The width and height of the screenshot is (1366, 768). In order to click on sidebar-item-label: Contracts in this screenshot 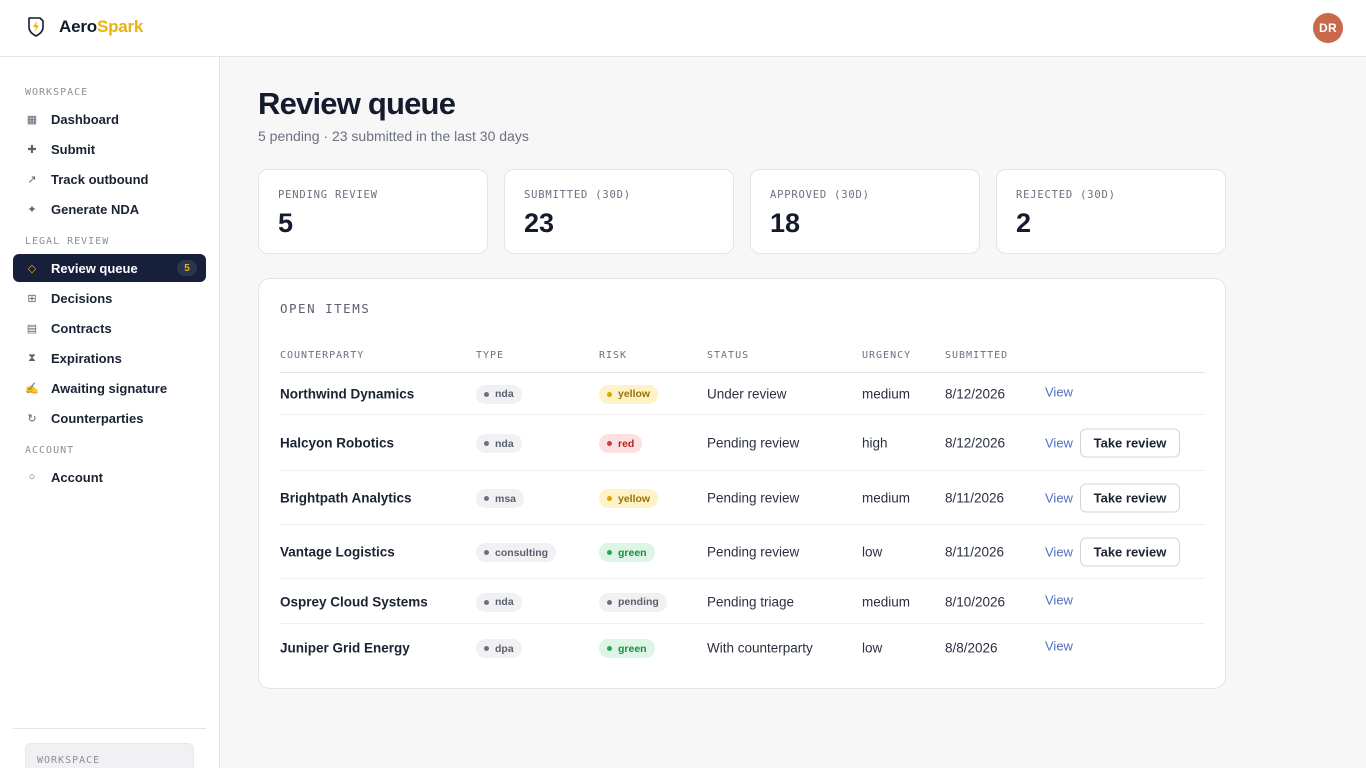, I will do `click(81, 328)`.